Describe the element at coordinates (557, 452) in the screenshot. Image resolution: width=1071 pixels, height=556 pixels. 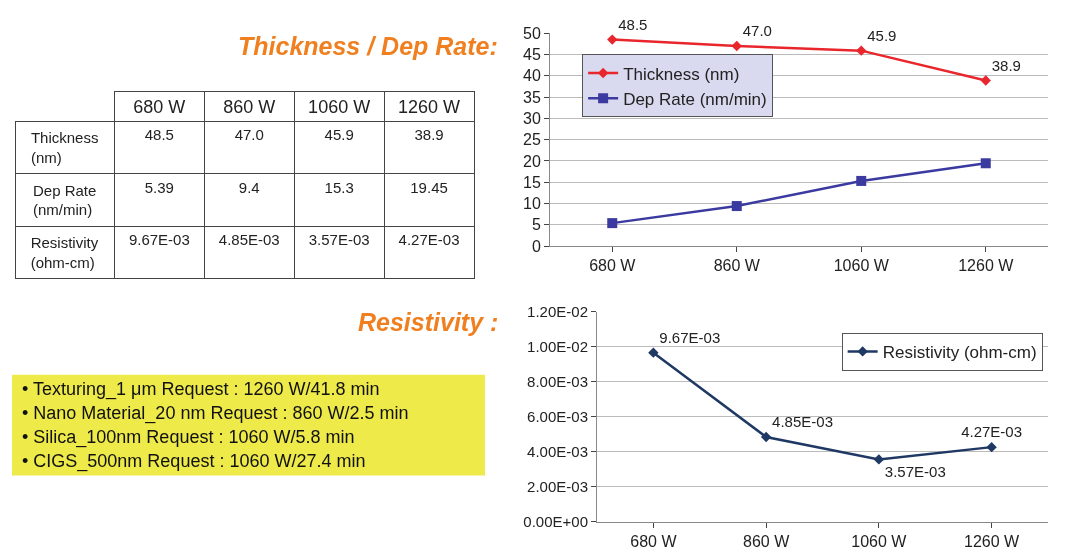
I see `y-tick-label: 4.00E-03` at that location.